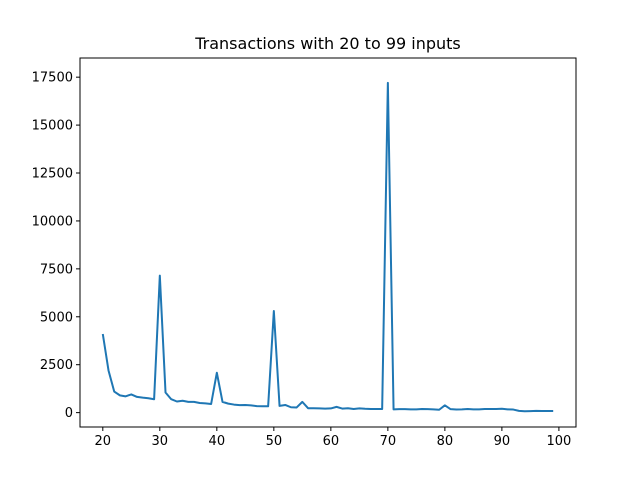  I want to click on x-axis-ticks: 20 30 40 50 60 70 80 90 100, so click(333, 438).